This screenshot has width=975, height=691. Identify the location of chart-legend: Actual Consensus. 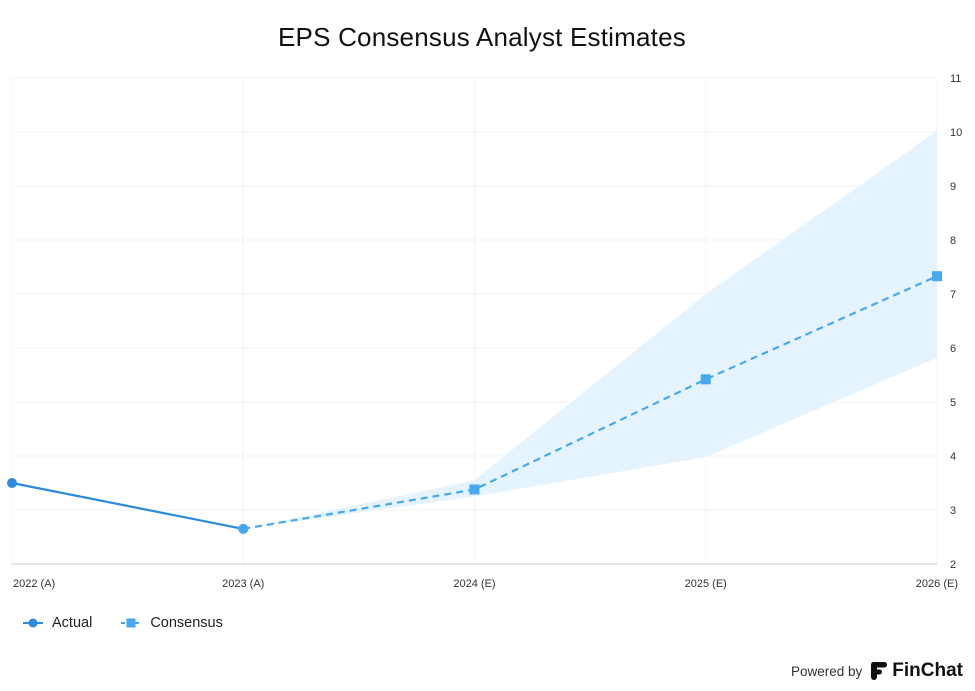
(122, 623).